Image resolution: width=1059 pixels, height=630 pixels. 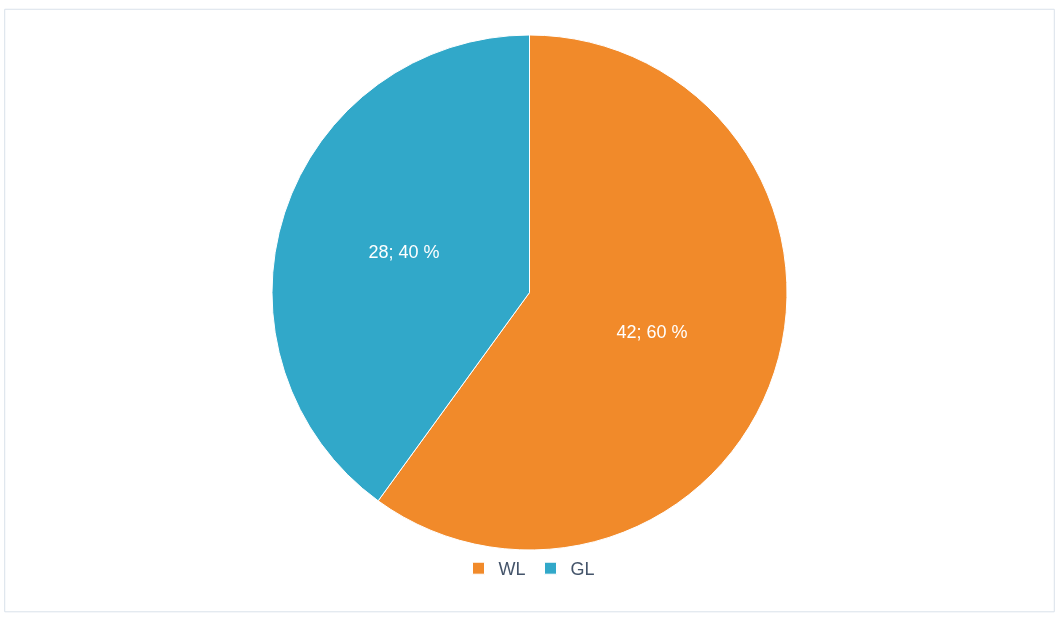 I want to click on legend-label: WL, so click(x=512, y=569).